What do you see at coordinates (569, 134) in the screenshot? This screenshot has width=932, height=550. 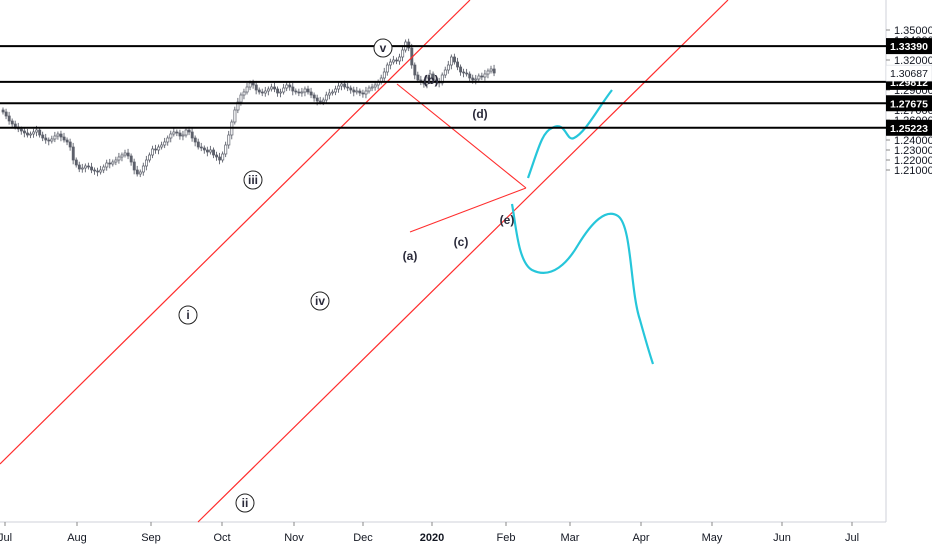 I see `projection-path-bullish` at bounding box center [569, 134].